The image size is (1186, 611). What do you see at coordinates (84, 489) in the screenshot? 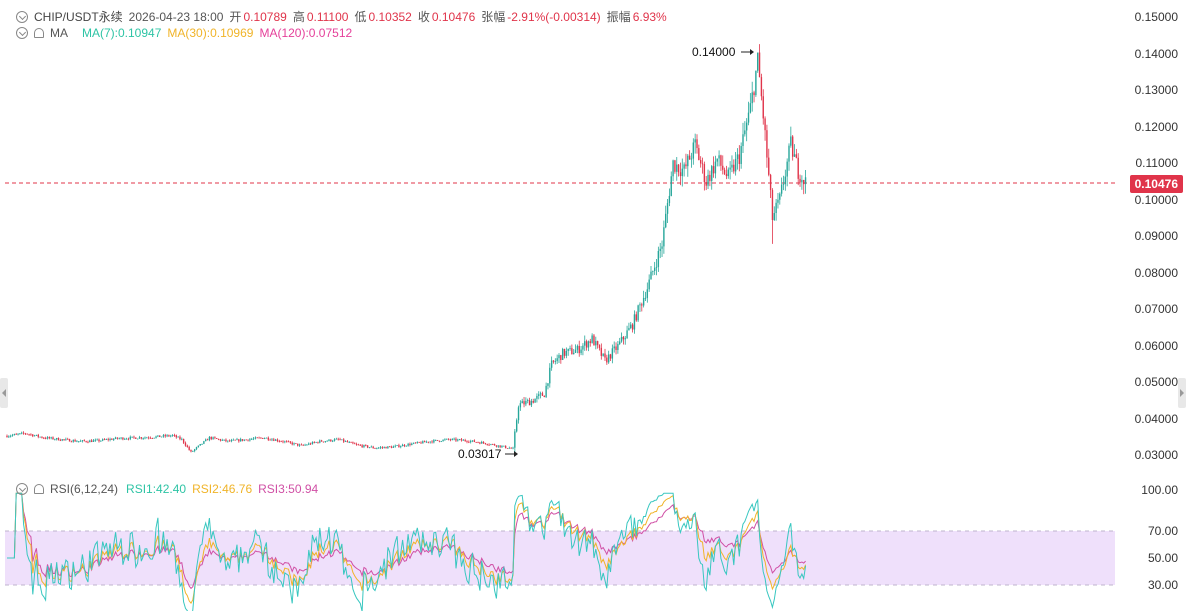
I see `rsi-indicator-name: RSI(6,12,24)` at bounding box center [84, 489].